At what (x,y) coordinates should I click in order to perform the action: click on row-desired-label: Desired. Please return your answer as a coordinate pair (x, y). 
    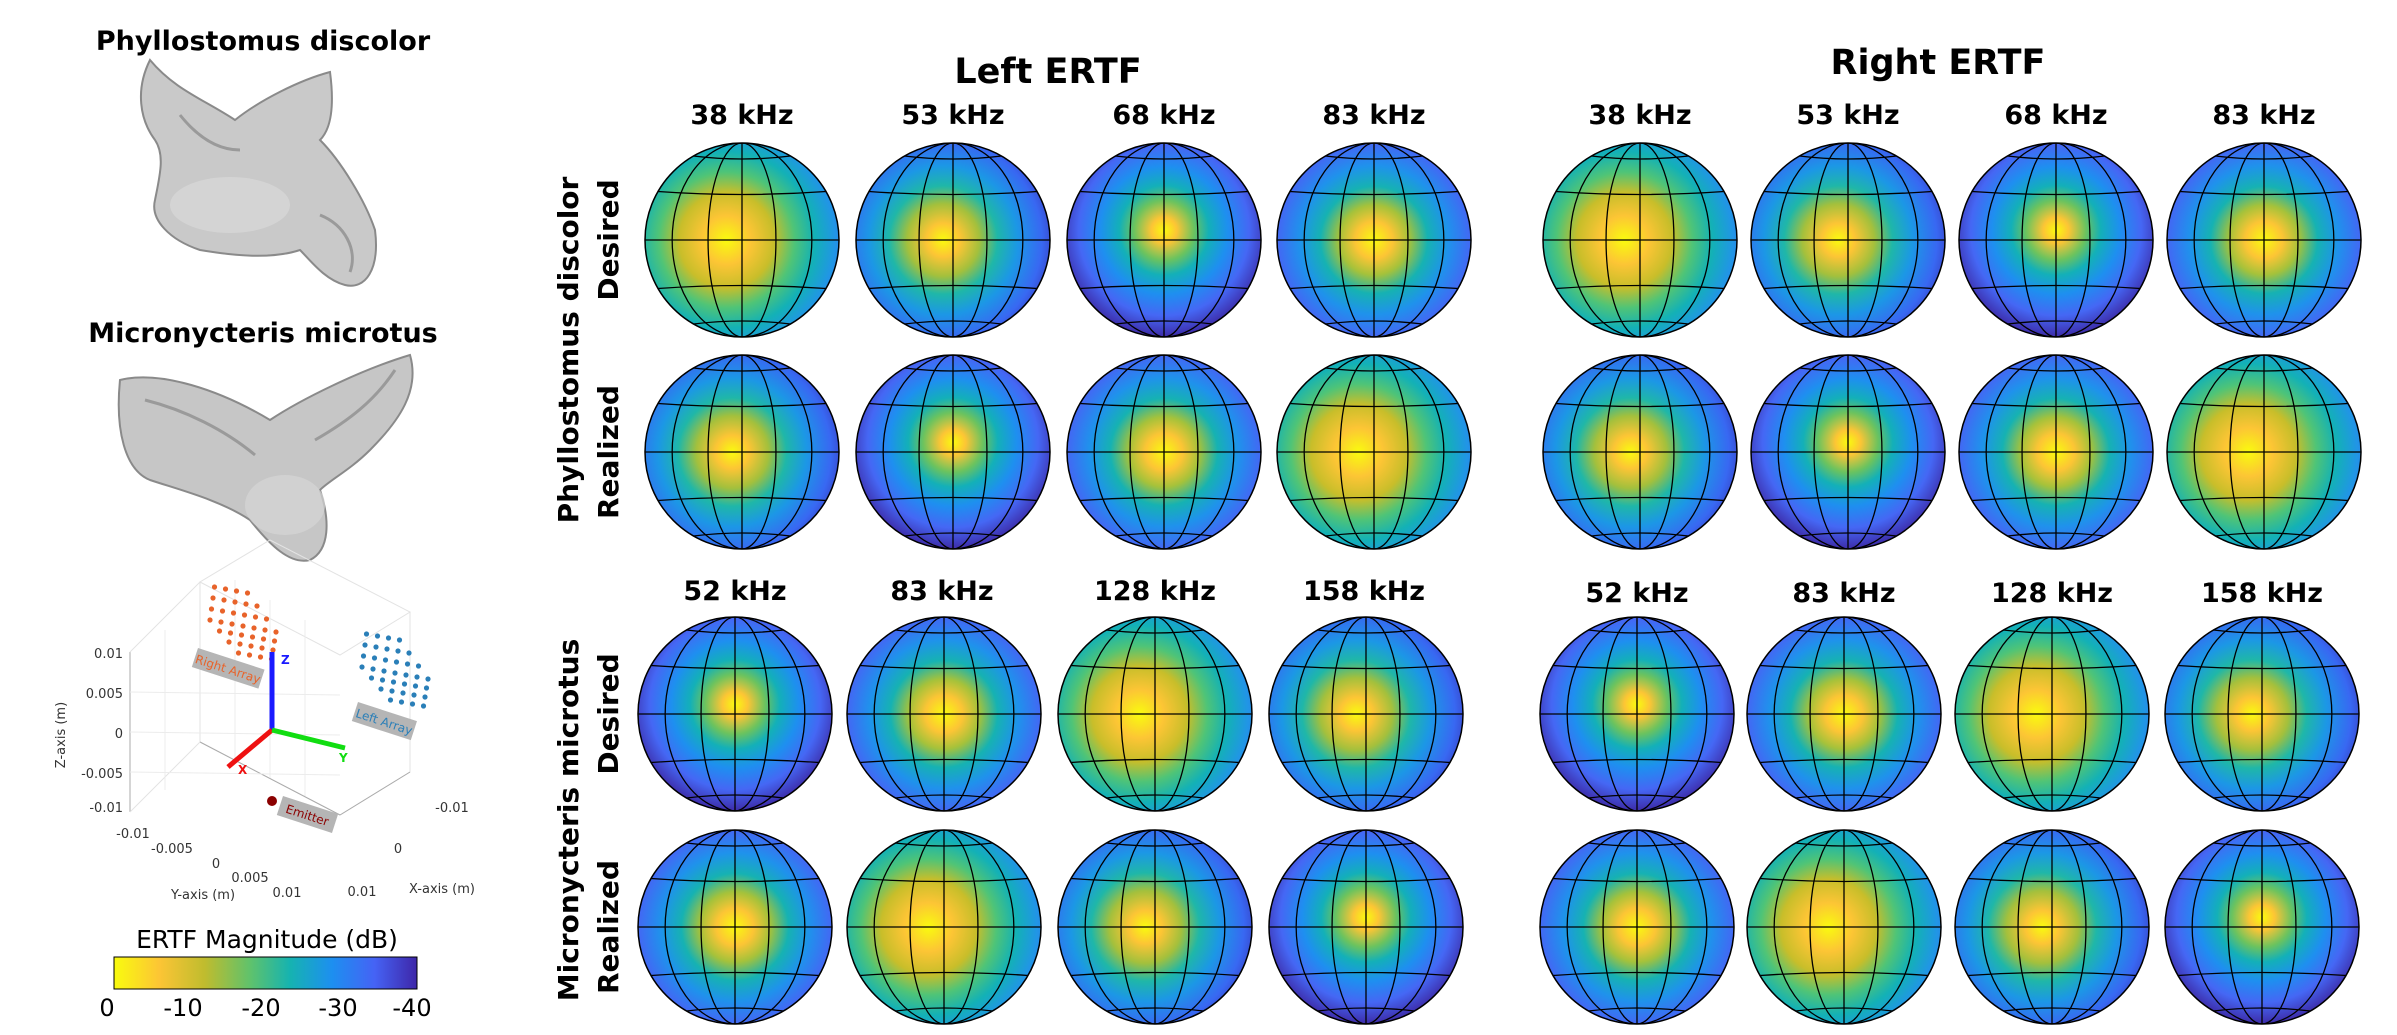
    Looking at the image, I should click on (608, 713).